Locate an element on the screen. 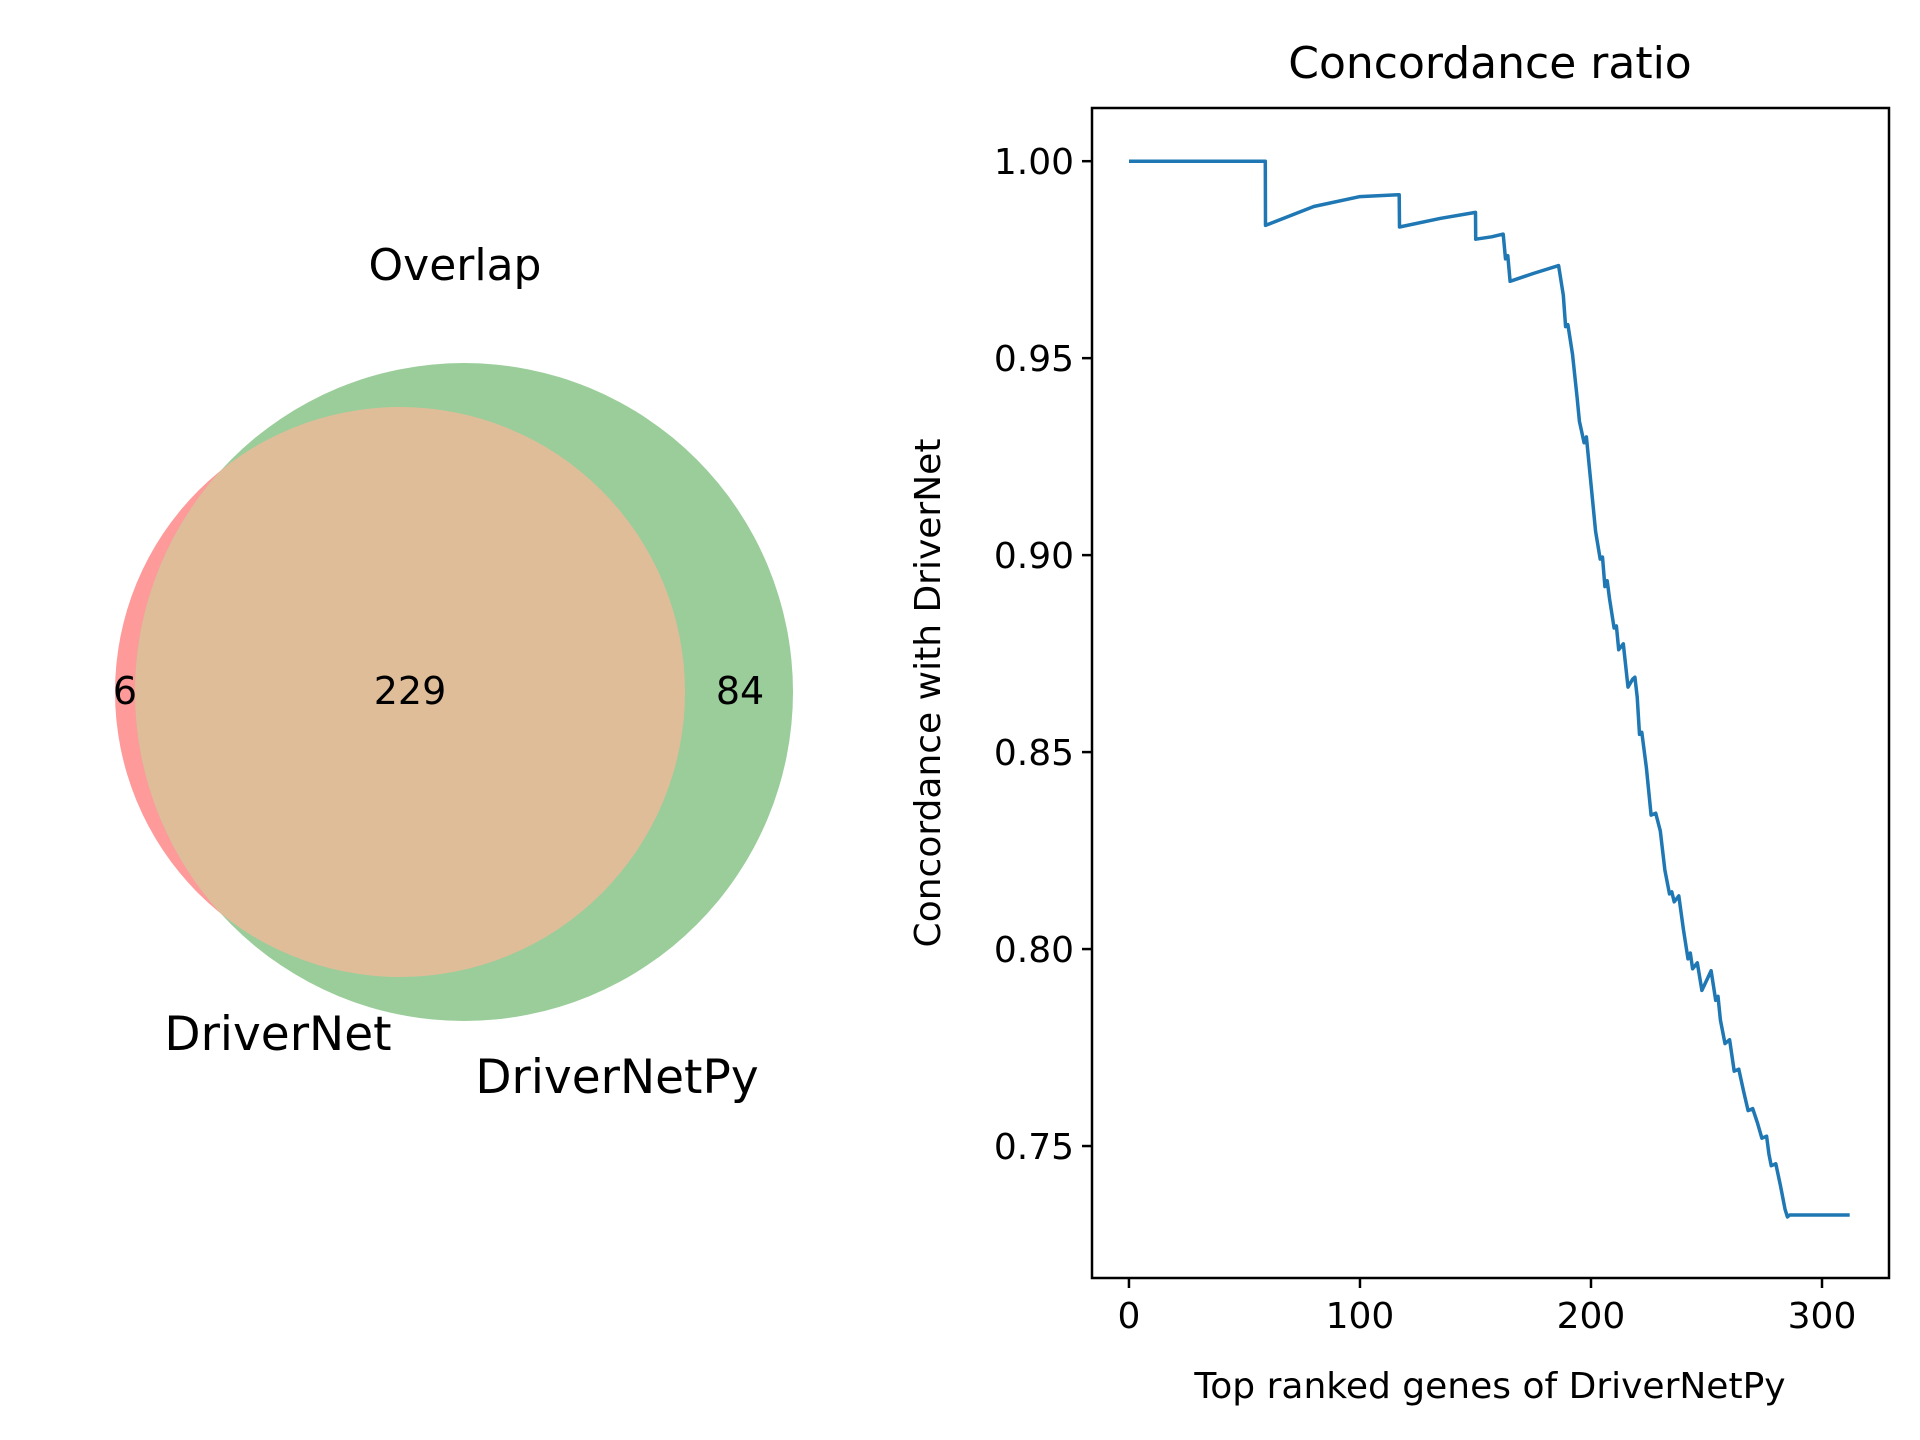 This screenshot has height=1440, width=1920. venn-count-drivernetpy-only: 84 is located at coordinates (740, 691).